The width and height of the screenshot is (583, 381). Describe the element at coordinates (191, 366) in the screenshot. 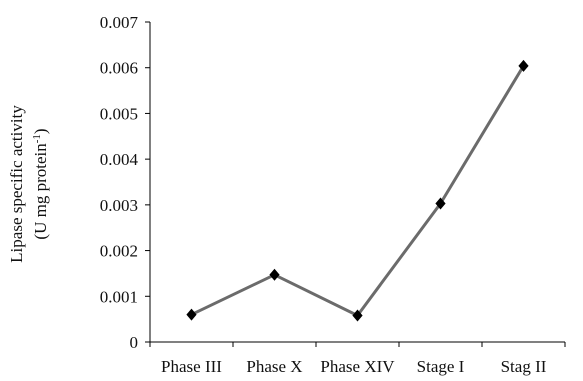

I see `x-tick-label: Phase III` at that location.